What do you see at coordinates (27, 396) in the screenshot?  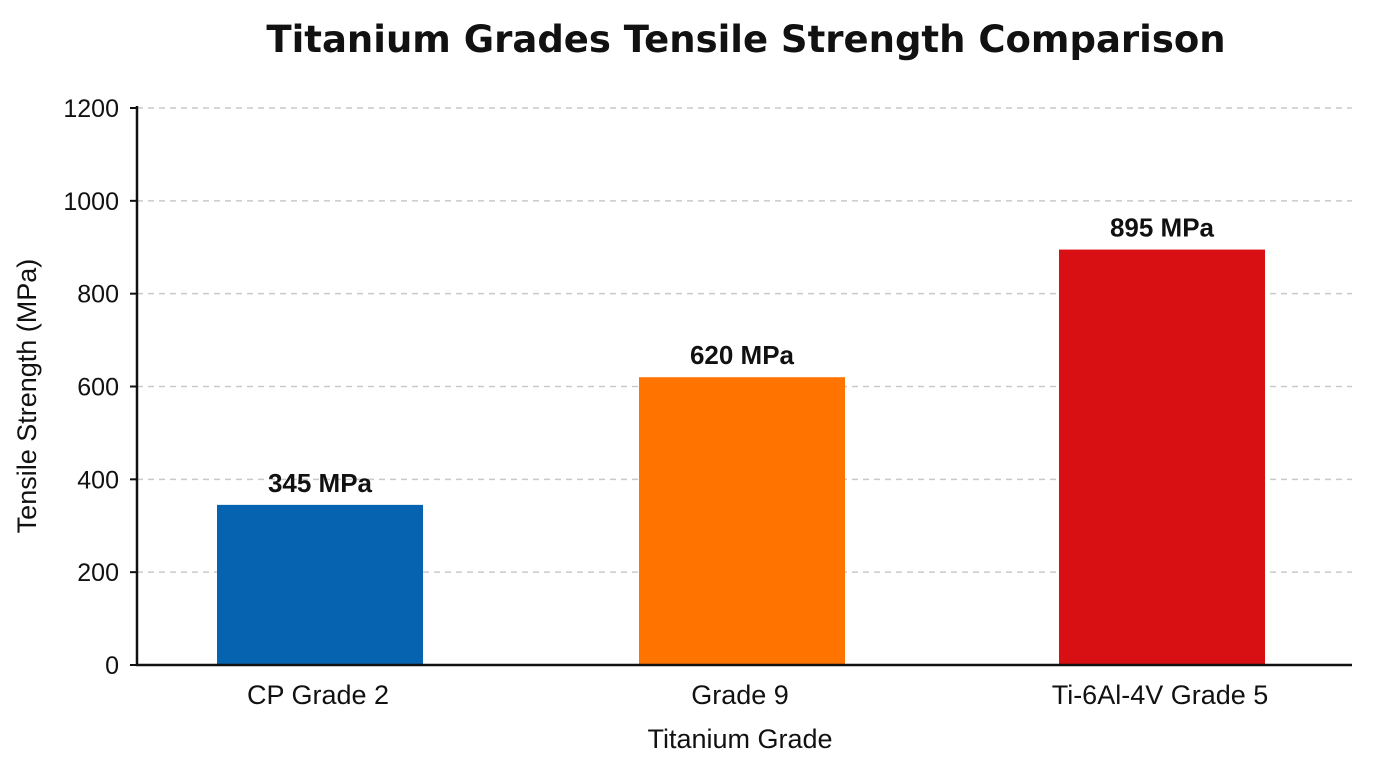 I see `y-axis-title: Tensile Strength (MPa)` at bounding box center [27, 396].